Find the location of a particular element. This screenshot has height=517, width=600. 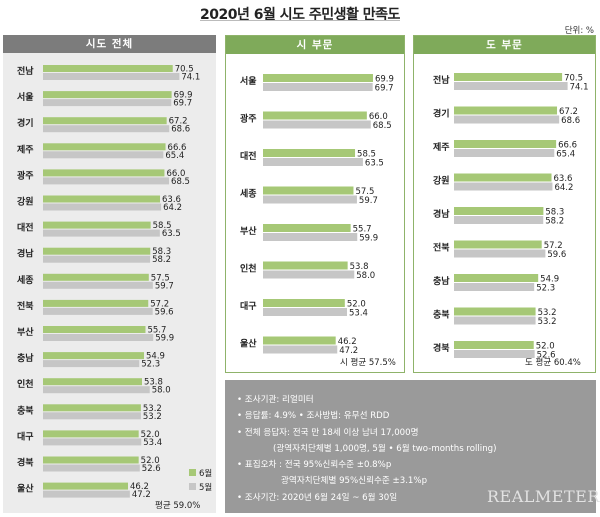

legend-swatch-may is located at coordinates (192, 486).